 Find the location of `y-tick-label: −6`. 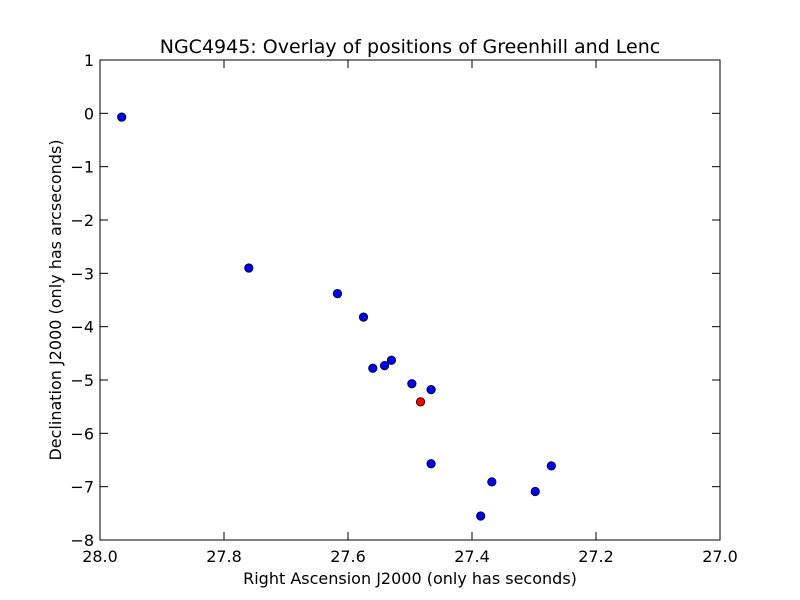

y-tick-label: −6 is located at coordinates (82, 433).